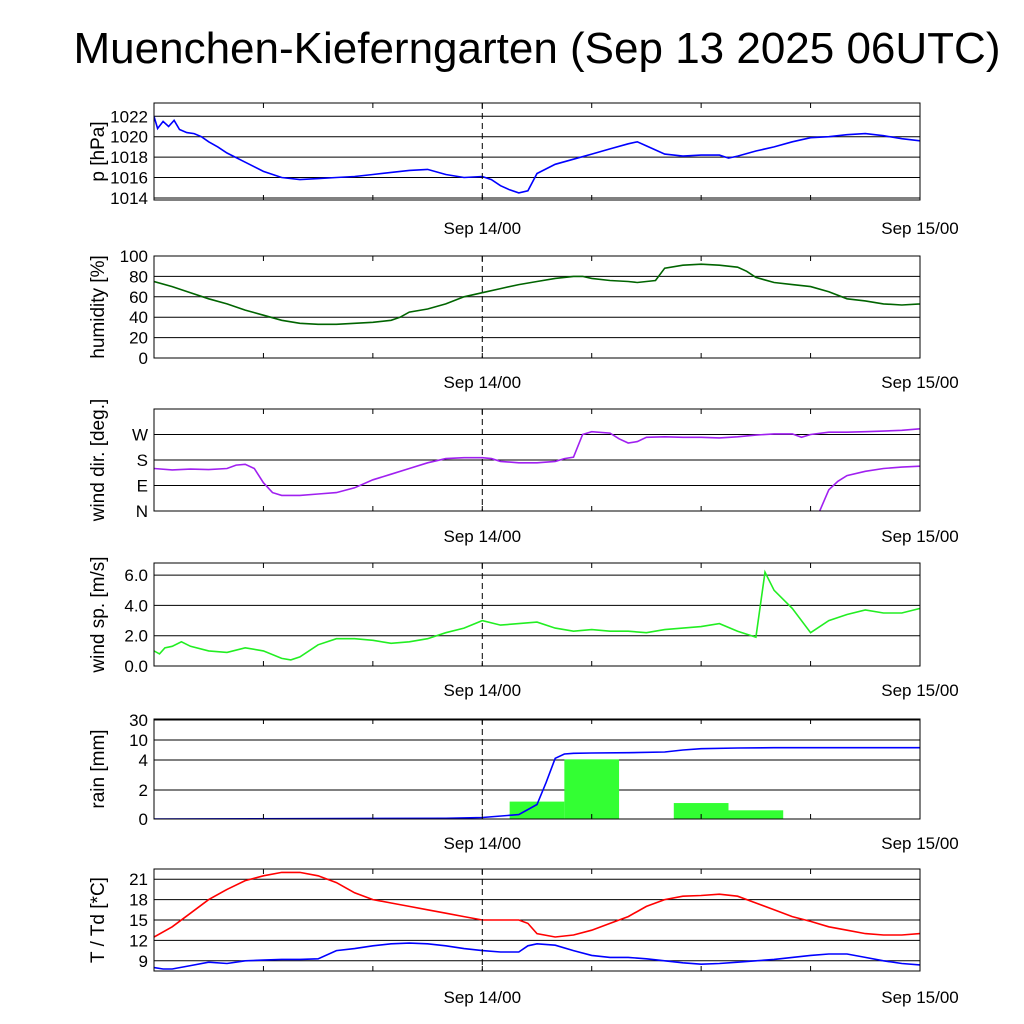  I want to click on y-tick-label: W, so click(140, 435).